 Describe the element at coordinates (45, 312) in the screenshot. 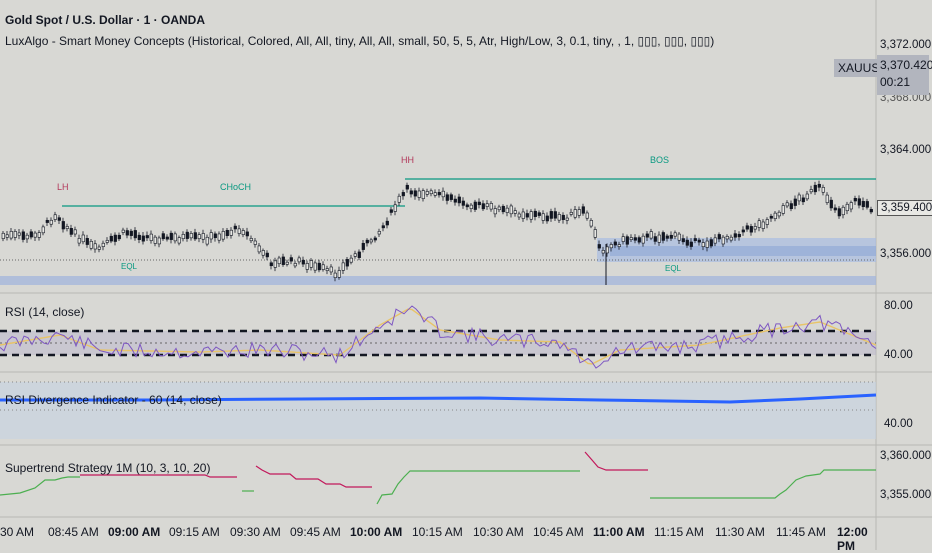

I see `rsi-legend: RSI (14, close)` at that location.